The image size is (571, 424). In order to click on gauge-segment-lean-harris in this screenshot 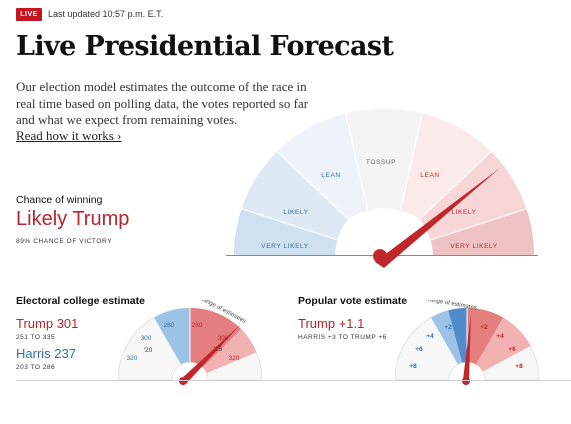, I will do `click(322, 166)`.